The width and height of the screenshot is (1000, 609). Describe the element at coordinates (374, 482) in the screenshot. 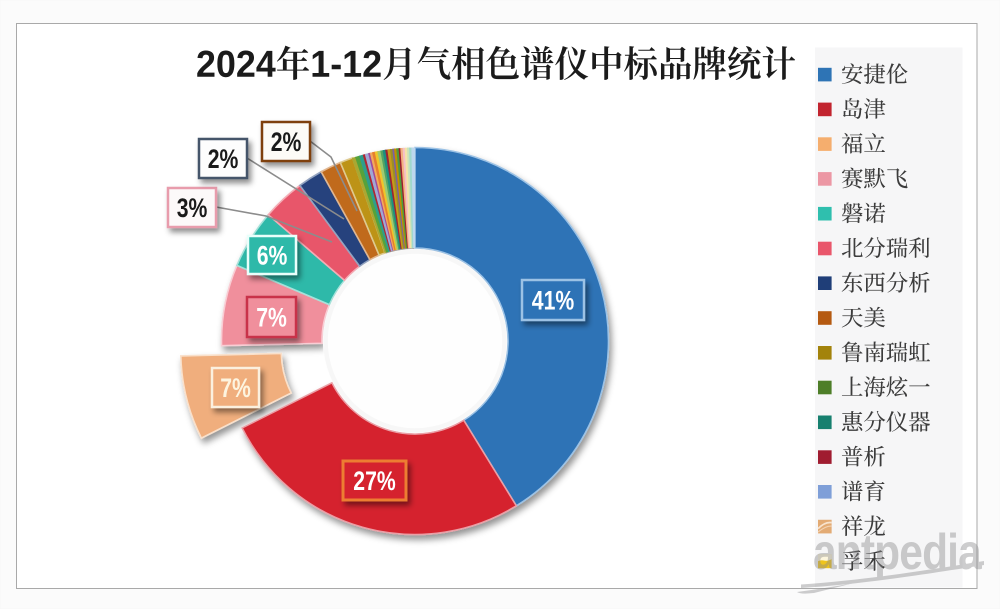

I see `svg-text: 27%` at that location.